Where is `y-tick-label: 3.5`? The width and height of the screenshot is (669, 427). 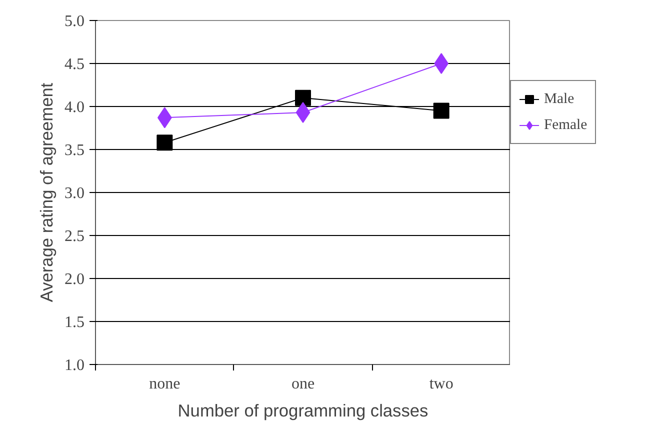
y-tick-label: 3.5 is located at coordinates (74, 150).